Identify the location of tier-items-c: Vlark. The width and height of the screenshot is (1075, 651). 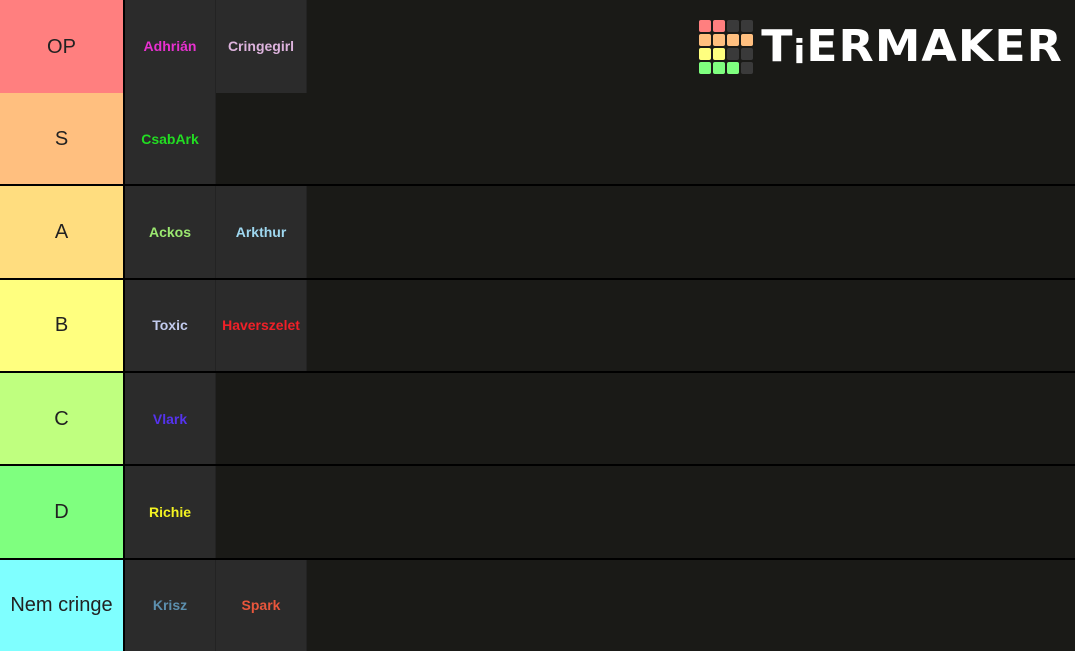
(600, 418).